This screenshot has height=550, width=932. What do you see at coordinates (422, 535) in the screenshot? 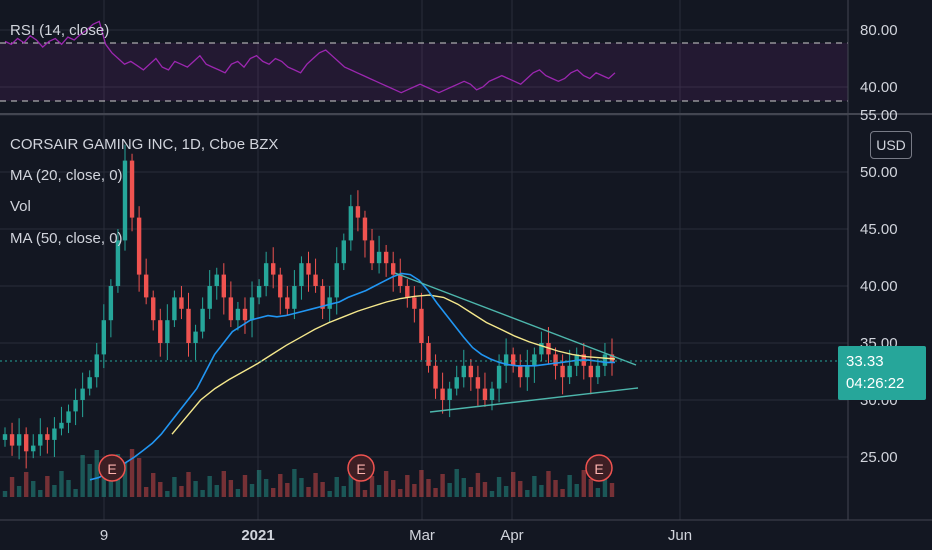
I see `time-axis-label: Mar` at bounding box center [422, 535].